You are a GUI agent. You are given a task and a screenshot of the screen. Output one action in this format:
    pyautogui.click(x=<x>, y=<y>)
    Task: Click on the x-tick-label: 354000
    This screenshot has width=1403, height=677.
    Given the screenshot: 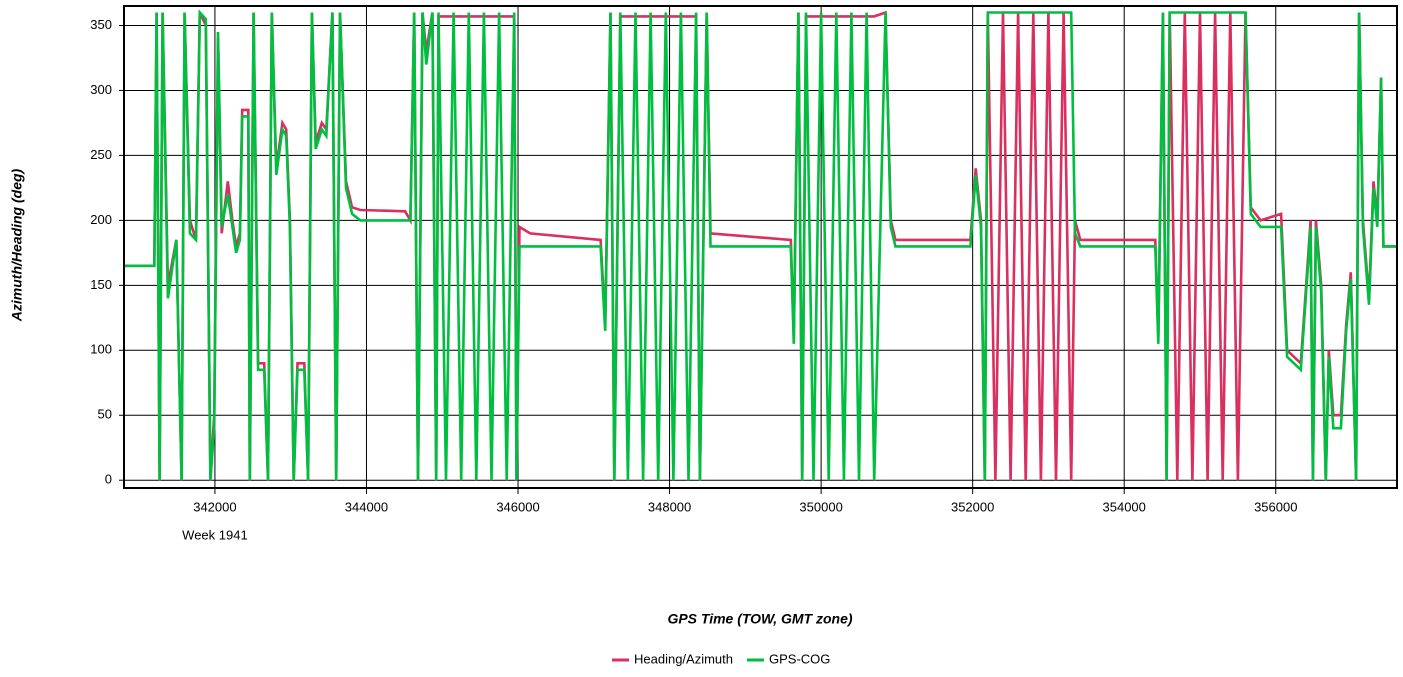 What is the action you would take?
    pyautogui.click(x=1124, y=506)
    